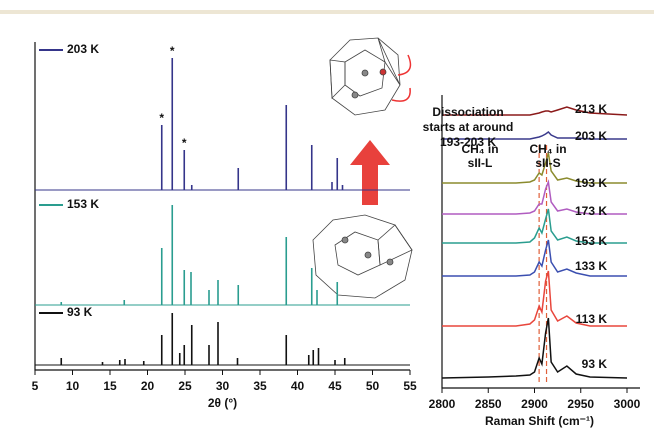 Image resolution: width=654 pixels, height=428 pixels. What do you see at coordinates (468, 127) in the screenshot?
I see `dissociation-note: starts at around` at bounding box center [468, 127].